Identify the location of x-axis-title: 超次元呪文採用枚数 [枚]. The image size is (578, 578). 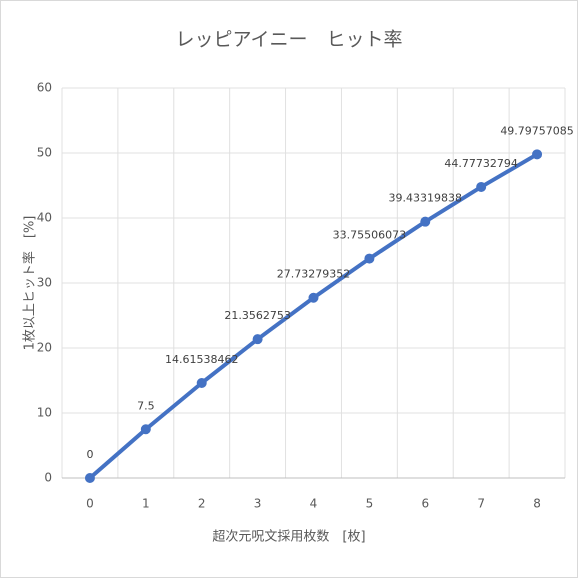
(288, 537).